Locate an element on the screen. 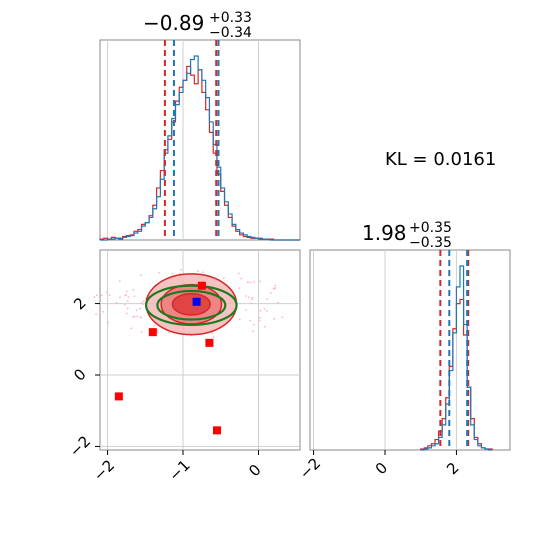 This screenshot has width=550, height=550. hist-x-frame is located at coordinates (200, 140).